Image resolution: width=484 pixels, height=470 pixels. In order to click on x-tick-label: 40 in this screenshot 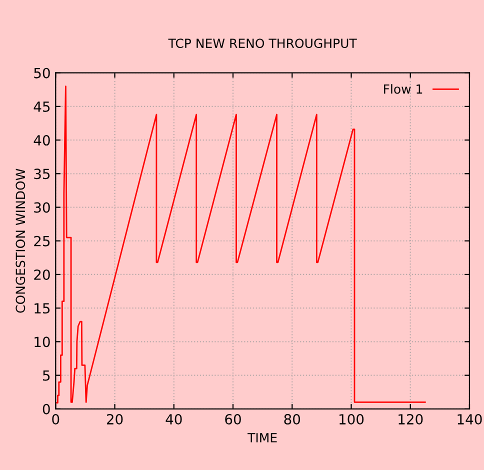, I will do `click(174, 419)`.